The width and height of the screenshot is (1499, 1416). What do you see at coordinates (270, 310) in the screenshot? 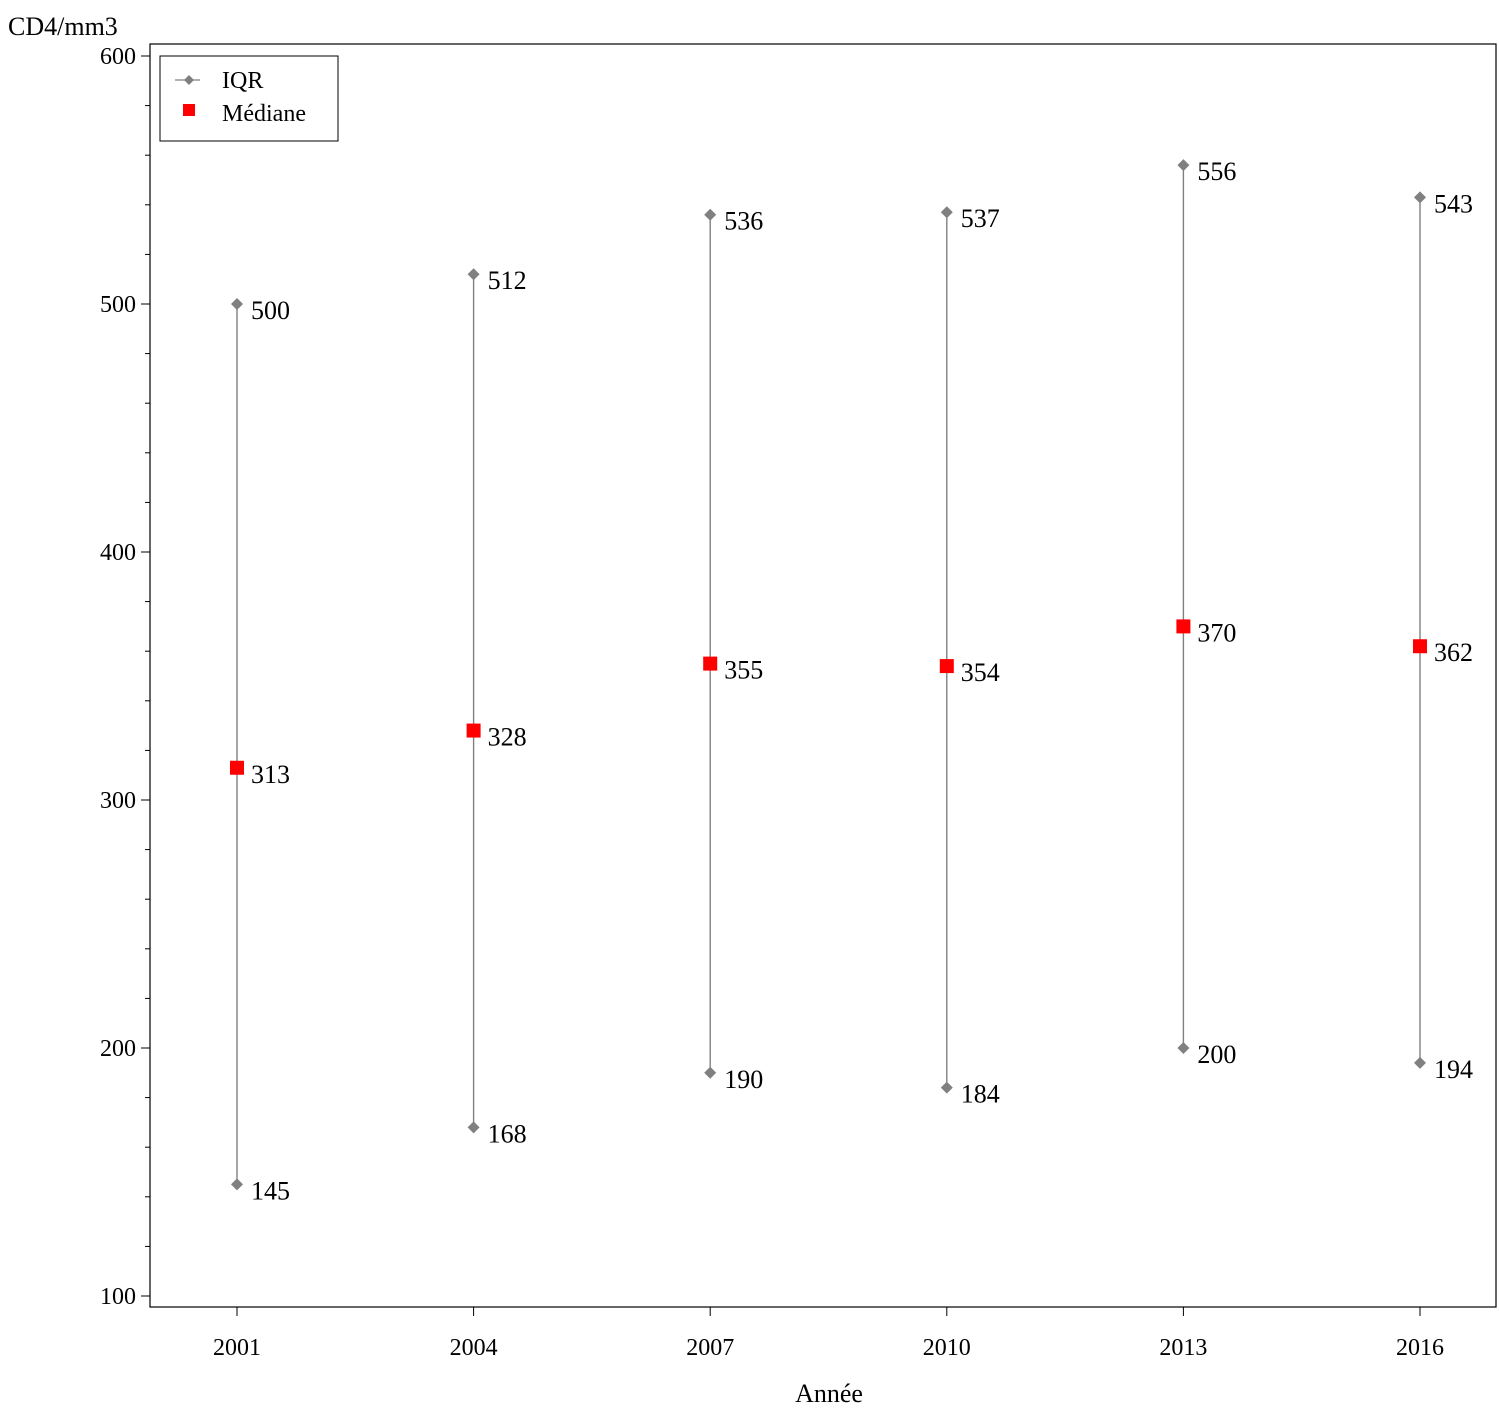
I see `iqr-upper-label: 500` at bounding box center [270, 310].